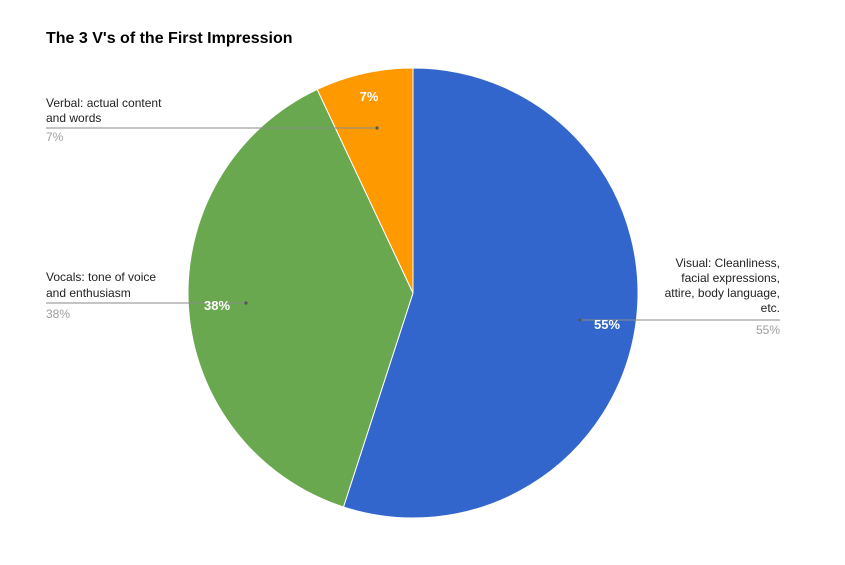 The width and height of the screenshot is (845, 565). What do you see at coordinates (58, 314) in the screenshot?
I see `label-vocals-percent: 38%` at bounding box center [58, 314].